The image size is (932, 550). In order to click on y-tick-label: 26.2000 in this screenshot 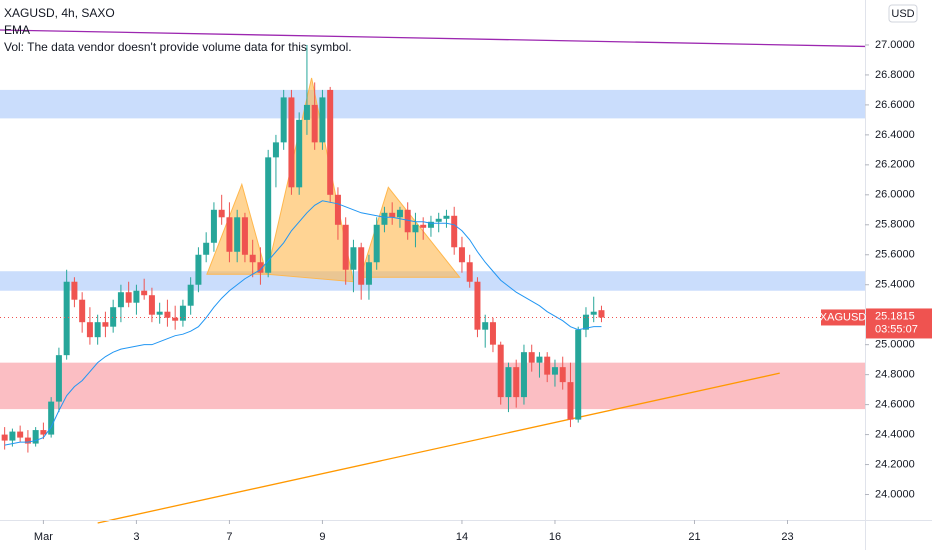, I will do `click(895, 165)`.